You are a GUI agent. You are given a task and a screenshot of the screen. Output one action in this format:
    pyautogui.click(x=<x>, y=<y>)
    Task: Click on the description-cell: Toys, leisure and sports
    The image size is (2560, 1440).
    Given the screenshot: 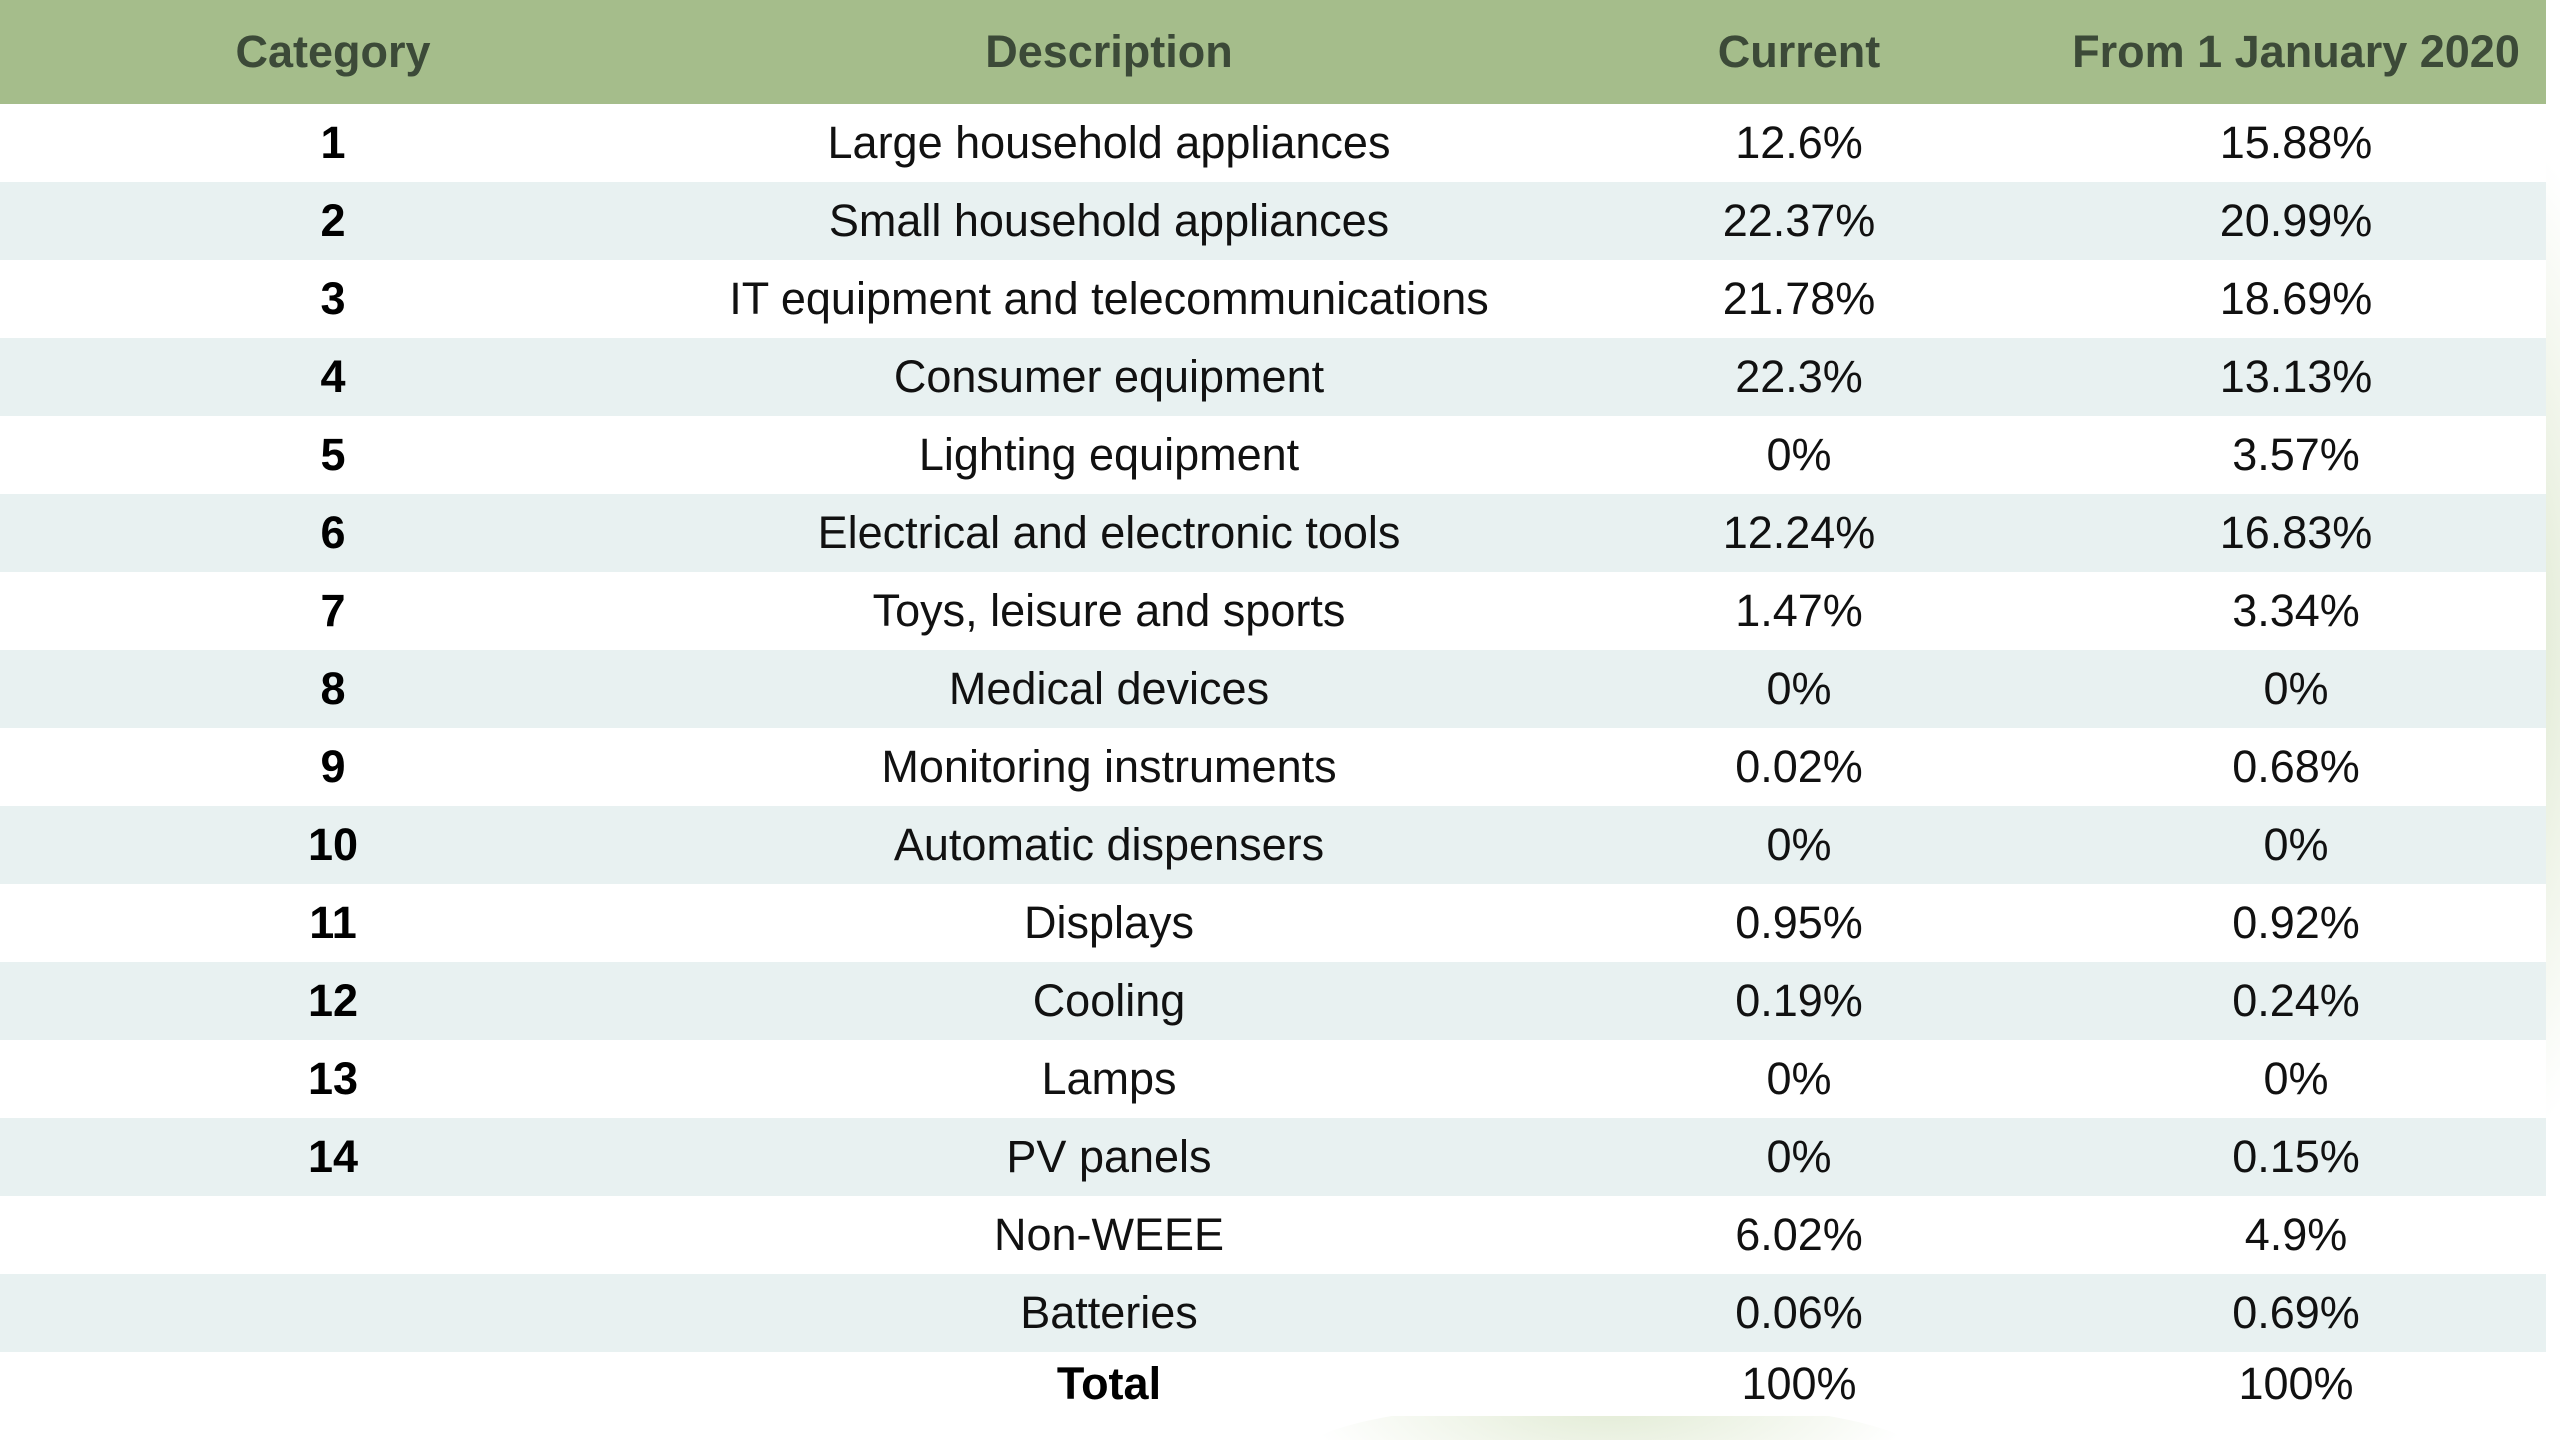 What is the action you would take?
    pyautogui.click(x=1109, y=610)
    